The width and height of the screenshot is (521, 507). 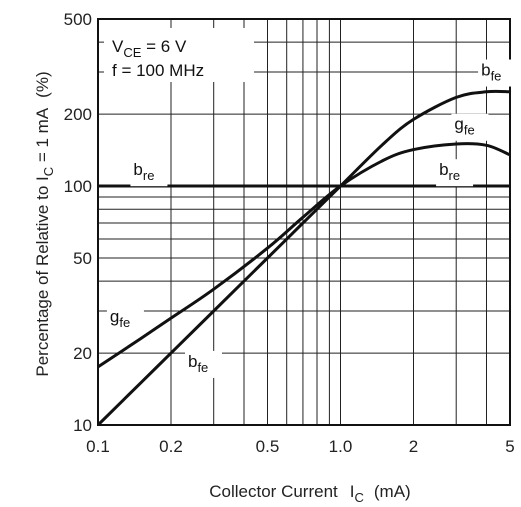 I want to click on y-tick-label: 10, so click(x=82, y=425).